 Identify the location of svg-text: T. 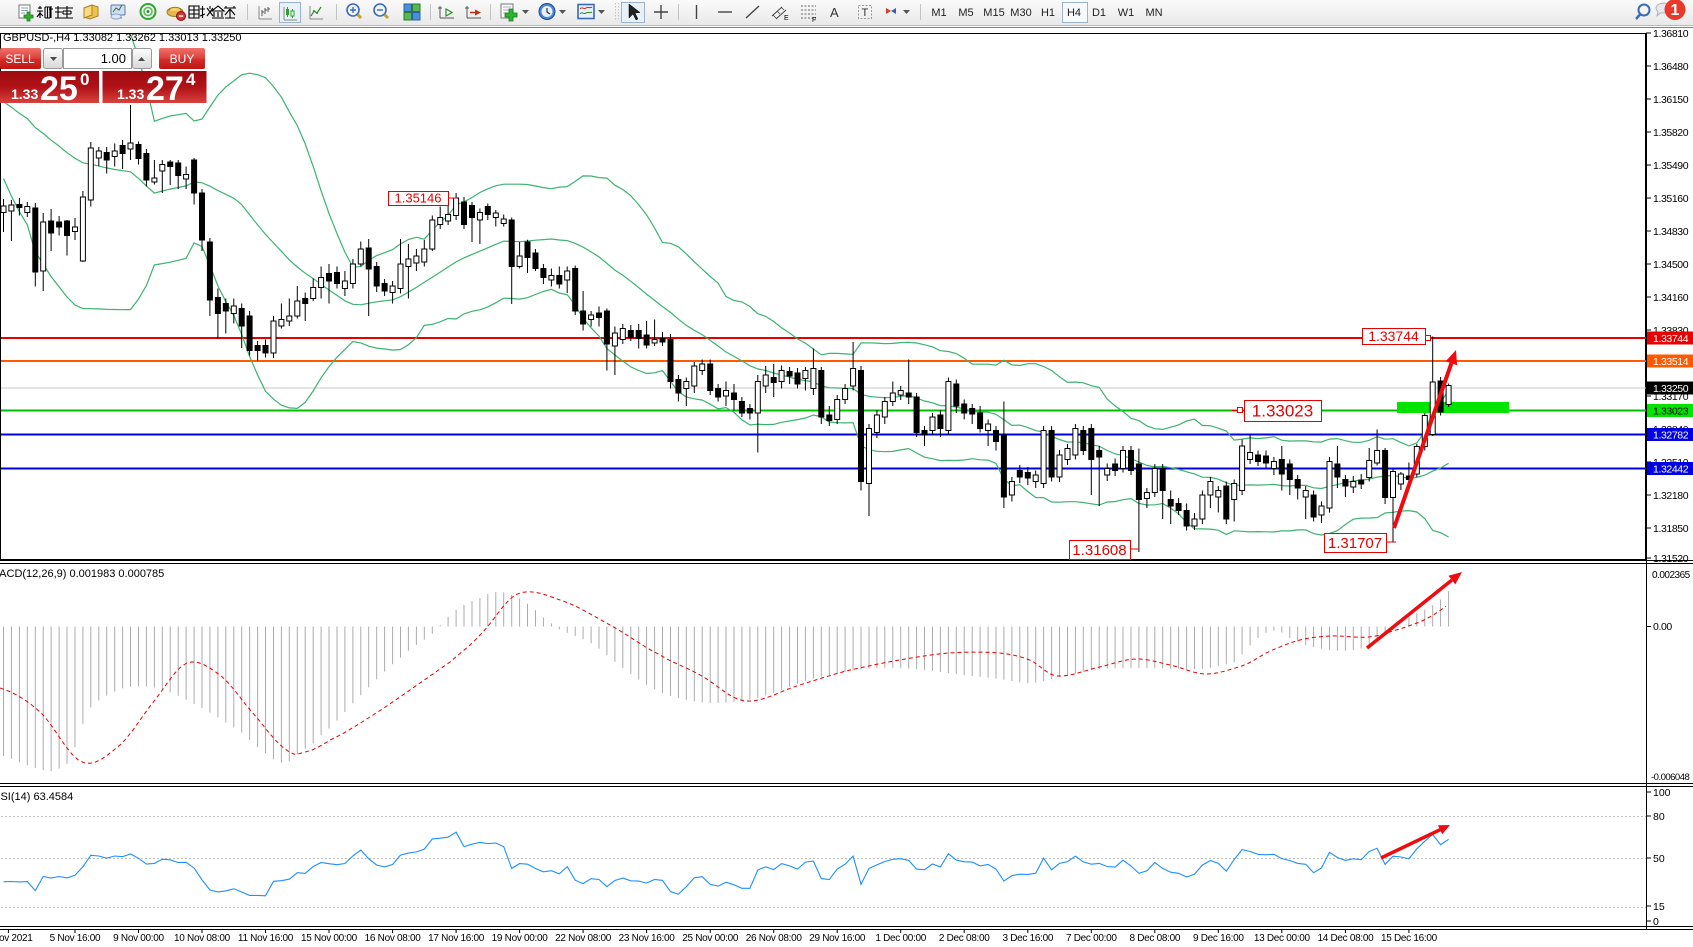
(865, 13).